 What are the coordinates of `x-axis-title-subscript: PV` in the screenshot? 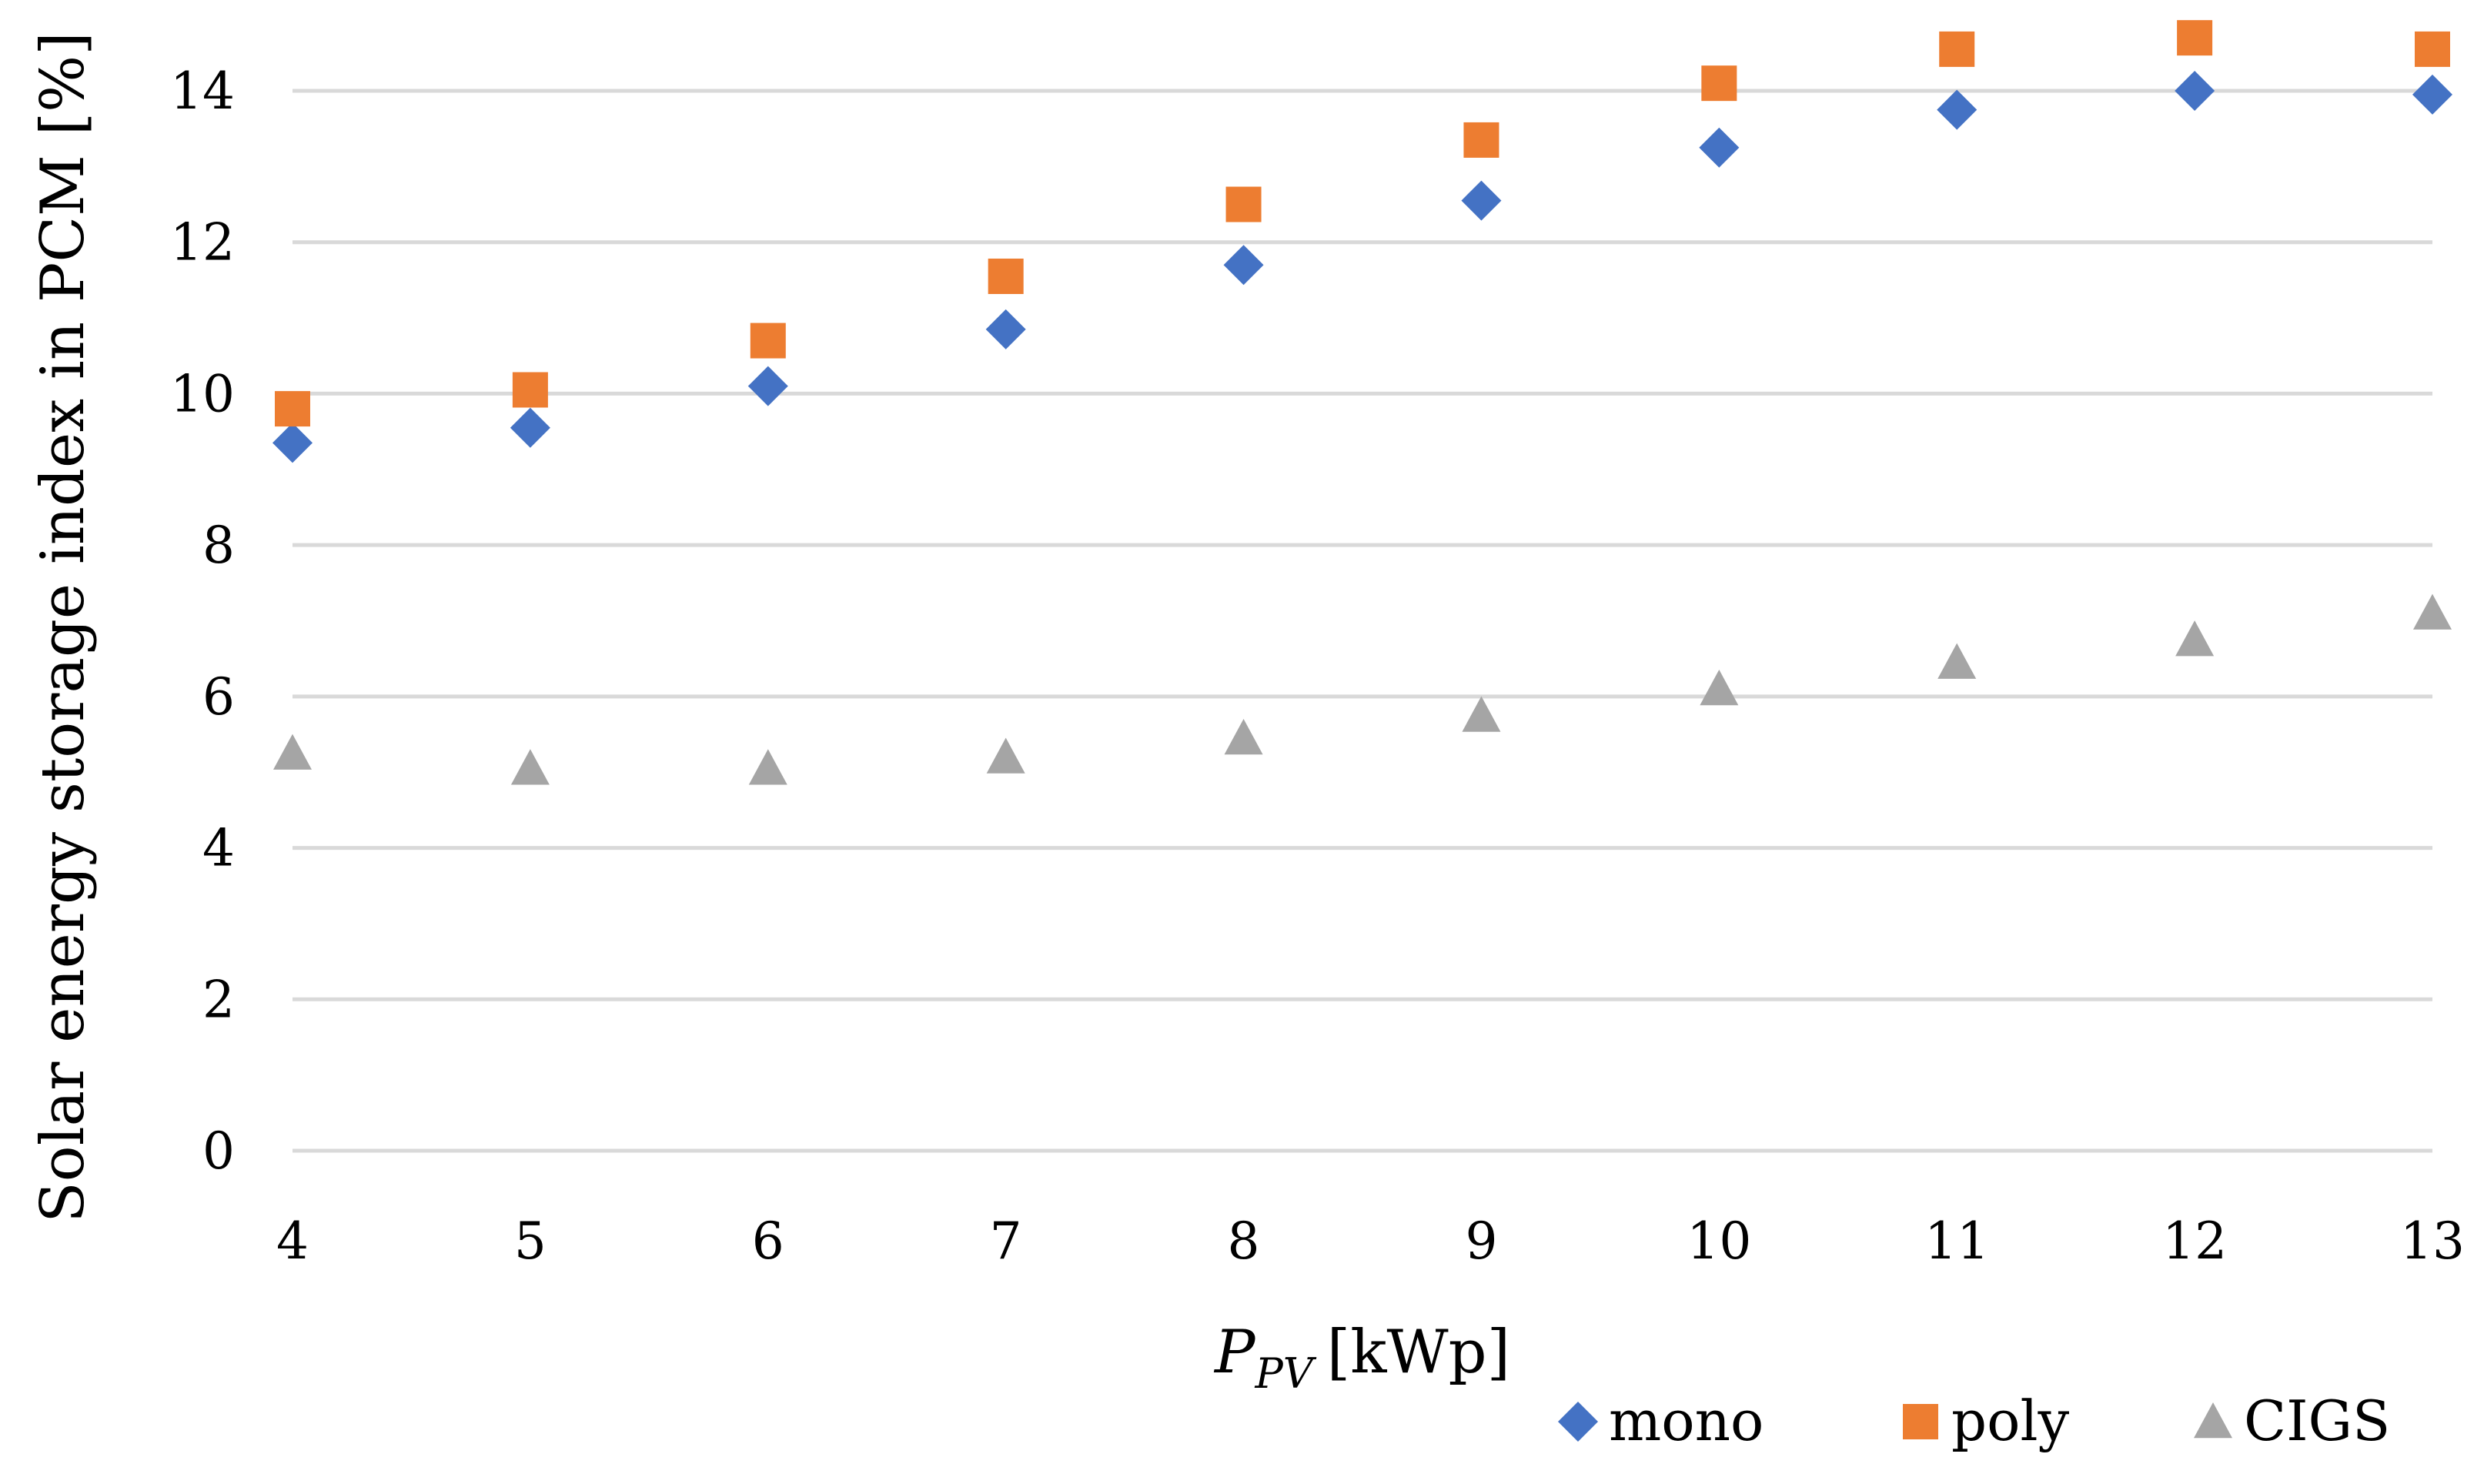 It's located at (1285, 1373).